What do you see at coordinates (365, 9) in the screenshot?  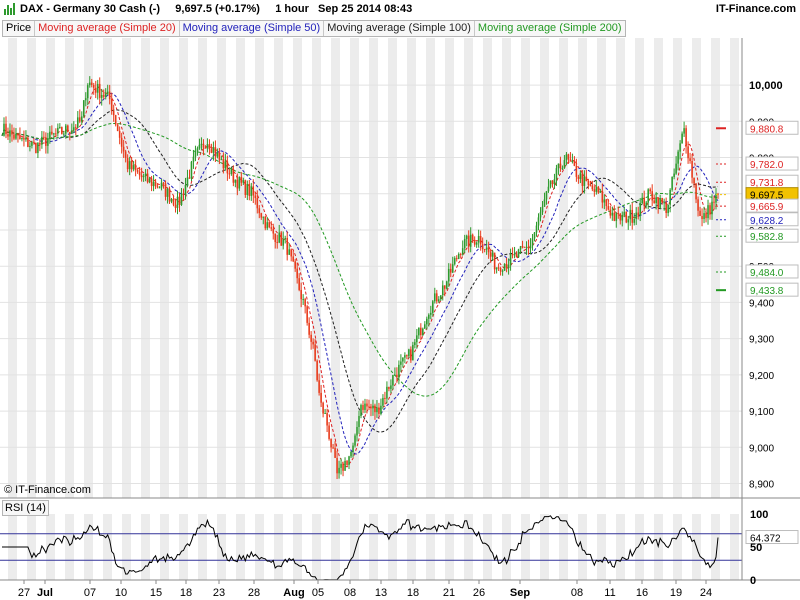 I see `datetime: Sep 25 2014 08:43` at bounding box center [365, 9].